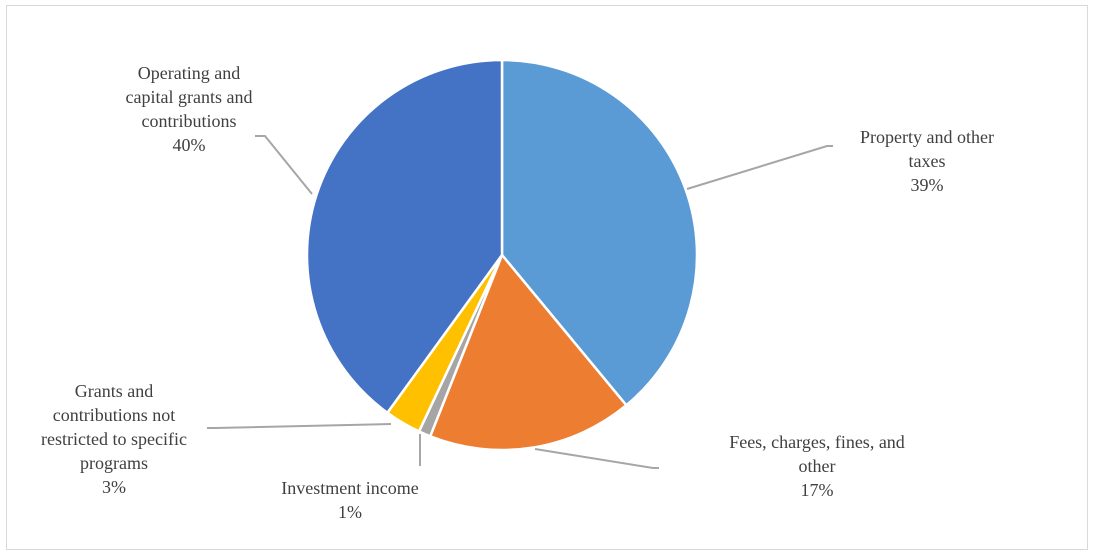  Describe the element at coordinates (189, 145) in the screenshot. I see `slice-percent: 40%` at that location.